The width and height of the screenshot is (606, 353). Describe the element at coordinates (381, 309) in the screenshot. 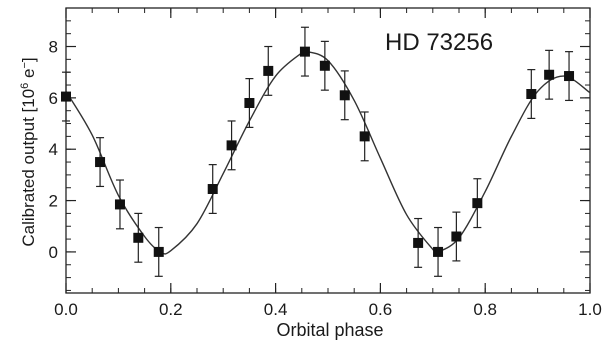

I see `x-tick-label: 0.6` at that location.